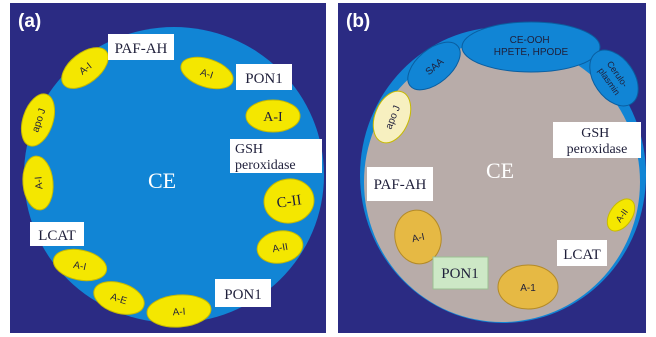 The height and width of the screenshot is (337, 656). I want to click on ce-ooh-label: CE-OOH, so click(530, 40).